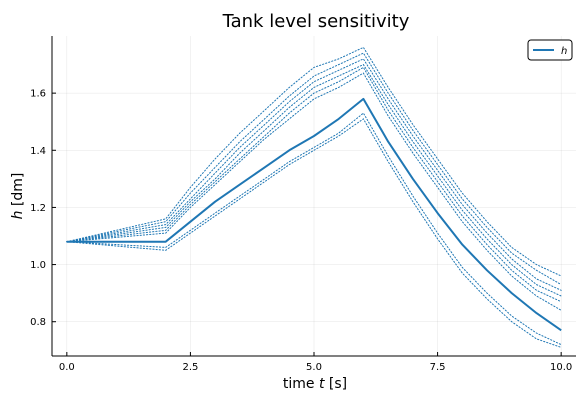  I want to click on y-axis-label: h [dm], so click(18, 196).